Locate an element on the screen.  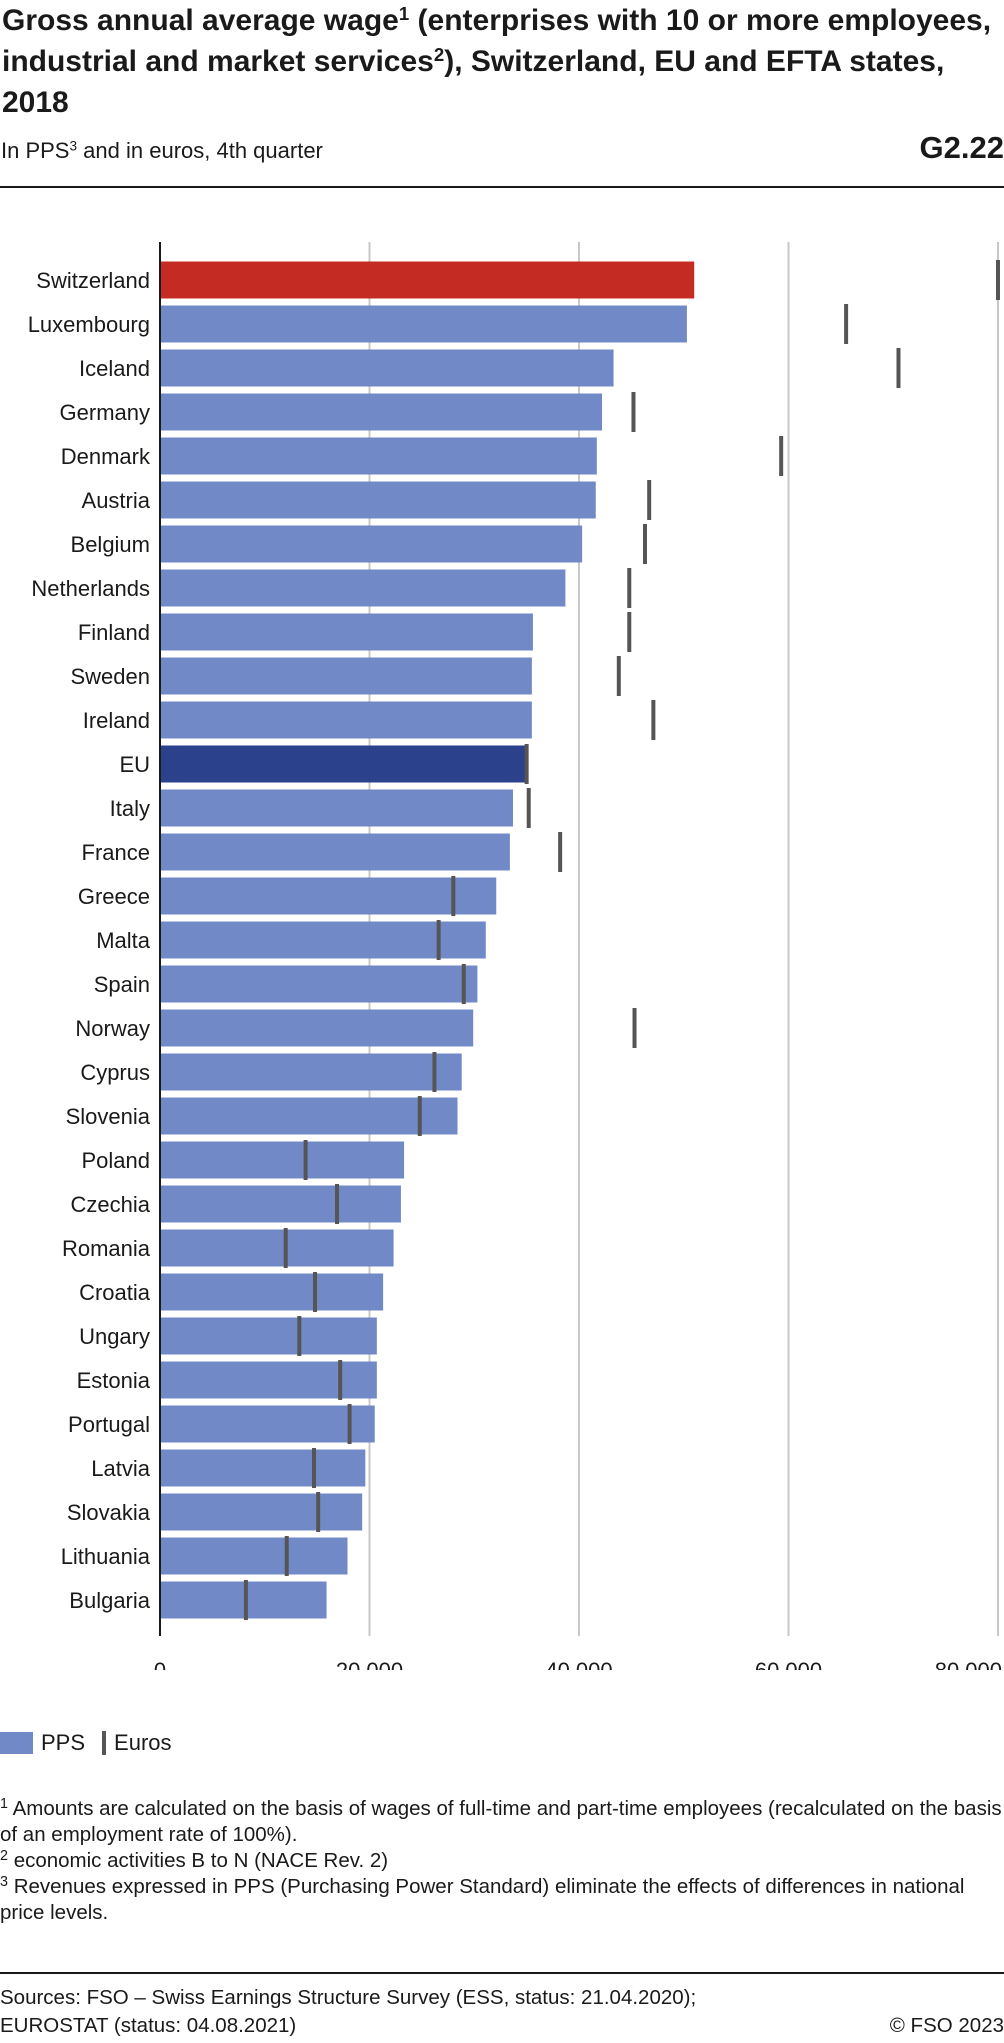
euro-marker-ungary is located at coordinates (299, 1336).